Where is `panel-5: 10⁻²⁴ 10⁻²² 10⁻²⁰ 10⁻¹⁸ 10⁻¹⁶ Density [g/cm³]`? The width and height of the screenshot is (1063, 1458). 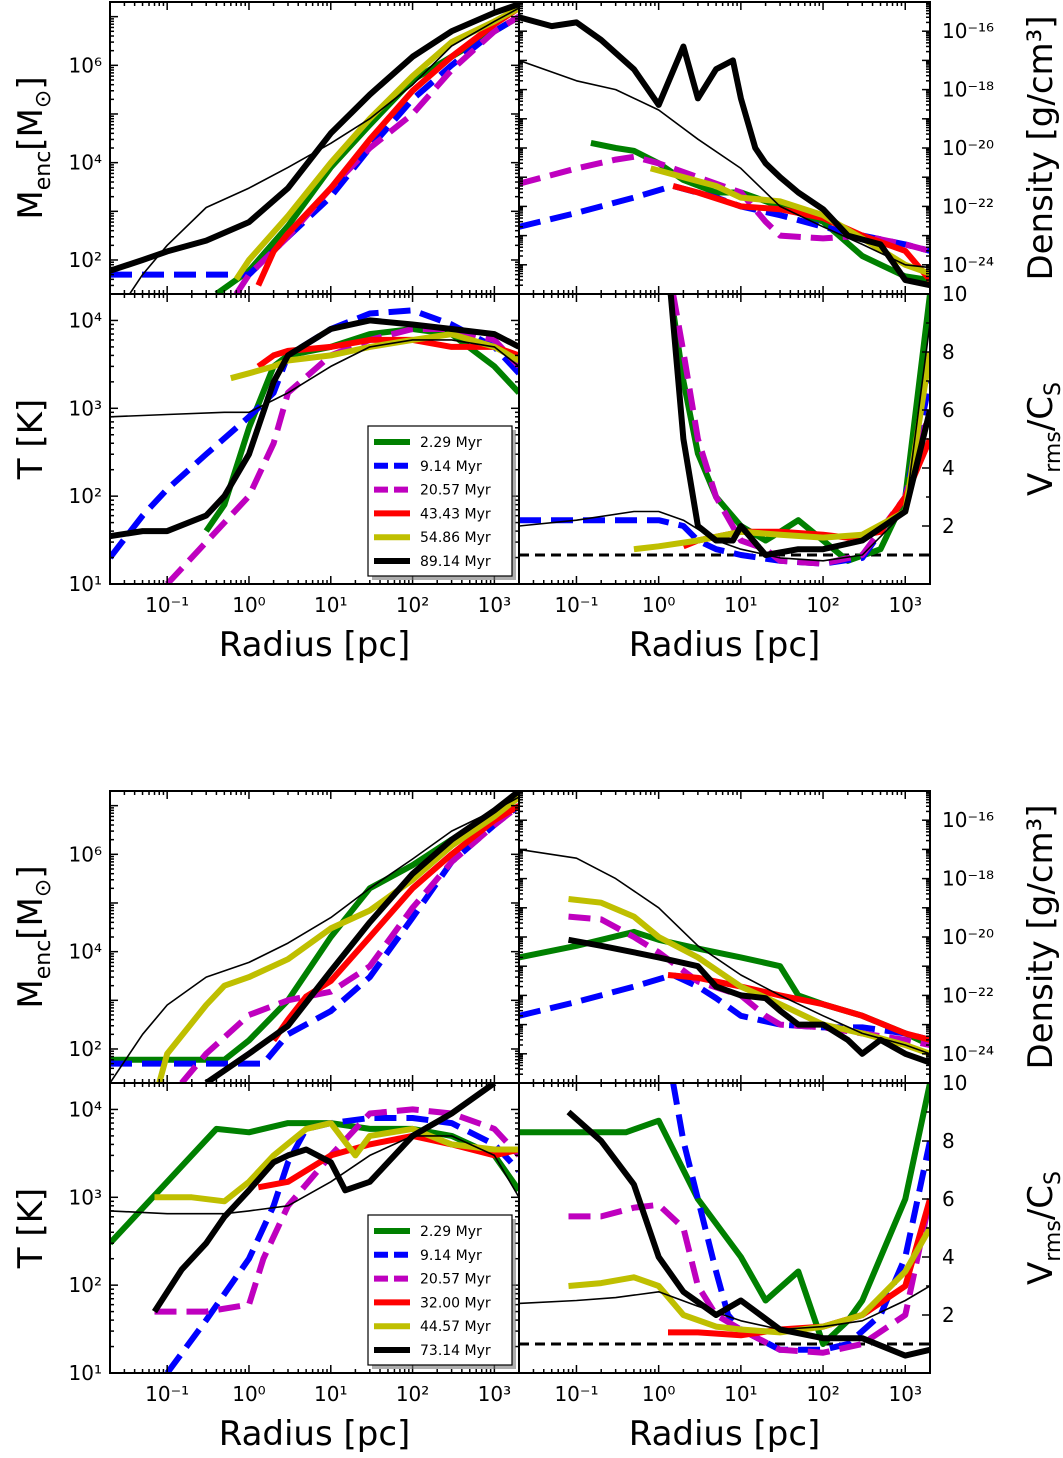
panel-5: 10⁻²⁴ 10⁻²² 10⁻²⁰ 10⁻¹⁸ 10⁻¹⁶ Density [g/cm³] is located at coordinates (789, 937).